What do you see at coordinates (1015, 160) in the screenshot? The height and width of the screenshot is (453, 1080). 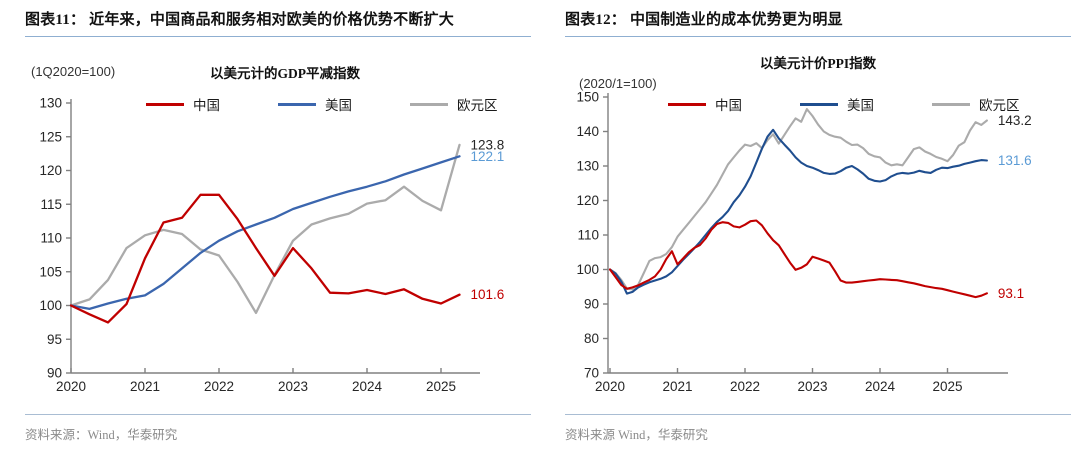 I see `end-value-label-us: 131.6` at bounding box center [1015, 160].